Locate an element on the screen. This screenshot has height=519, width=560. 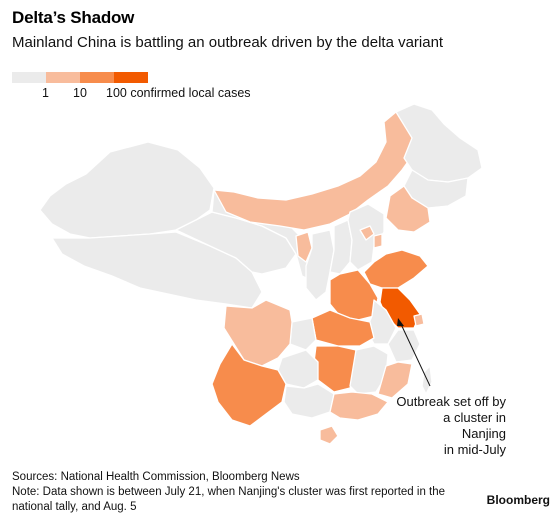
chart-title: Delta’s Shadow is located at coordinates (73, 17).